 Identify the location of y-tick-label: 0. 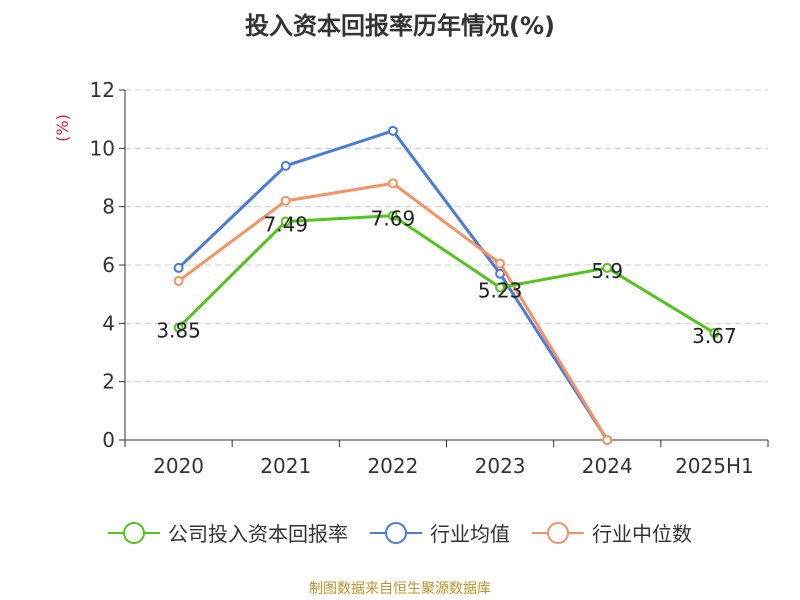
(108, 440).